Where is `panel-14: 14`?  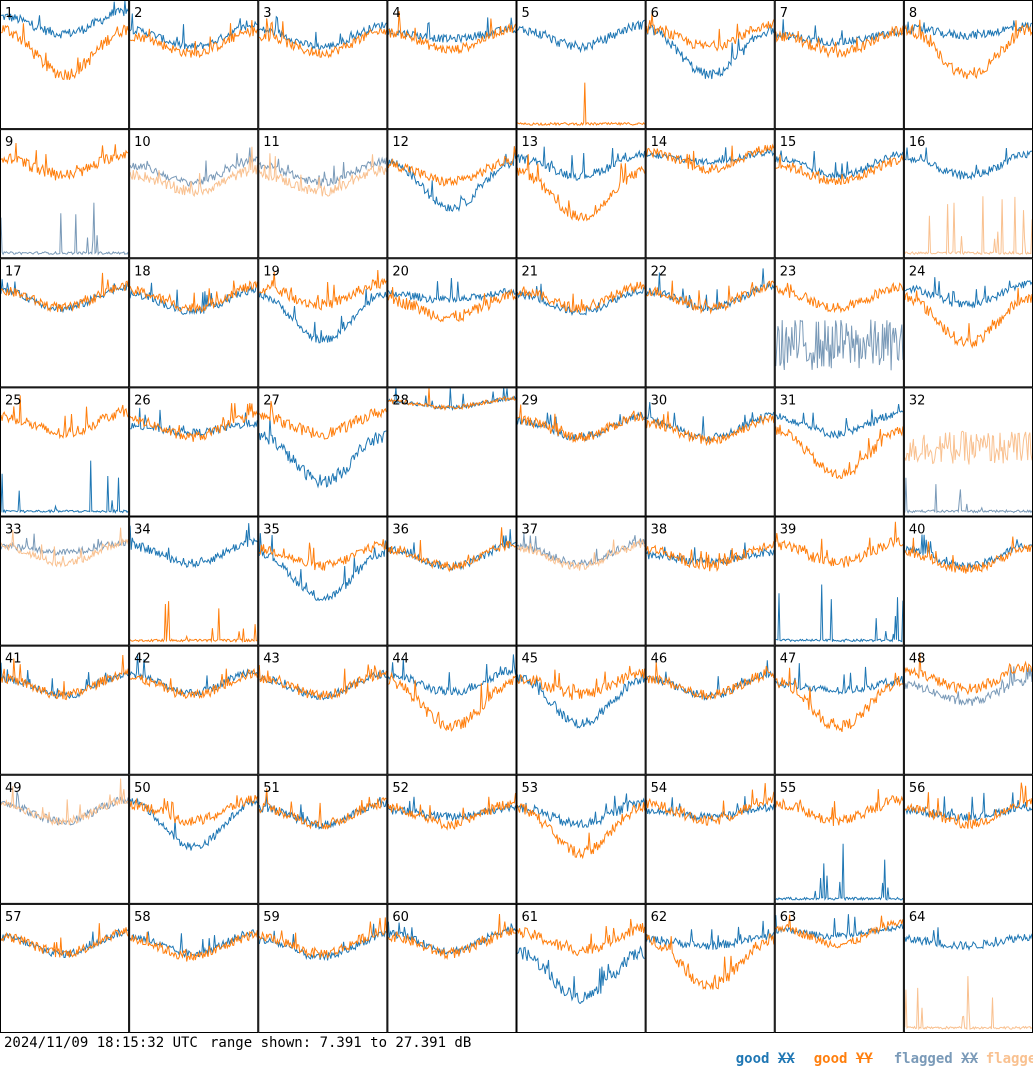
panel-14: 14 is located at coordinates (710, 194).